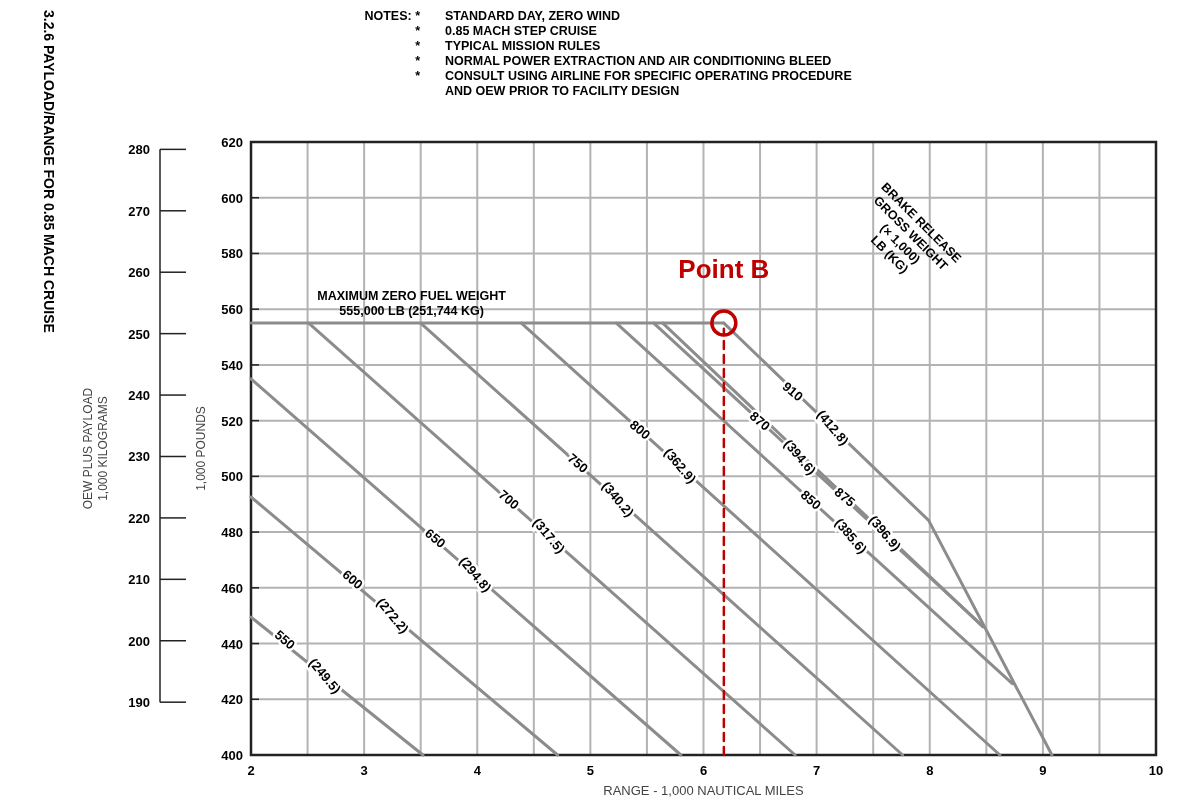 This screenshot has width=1184, height=805. I want to click on y-tick-label: 420, so click(232, 700).